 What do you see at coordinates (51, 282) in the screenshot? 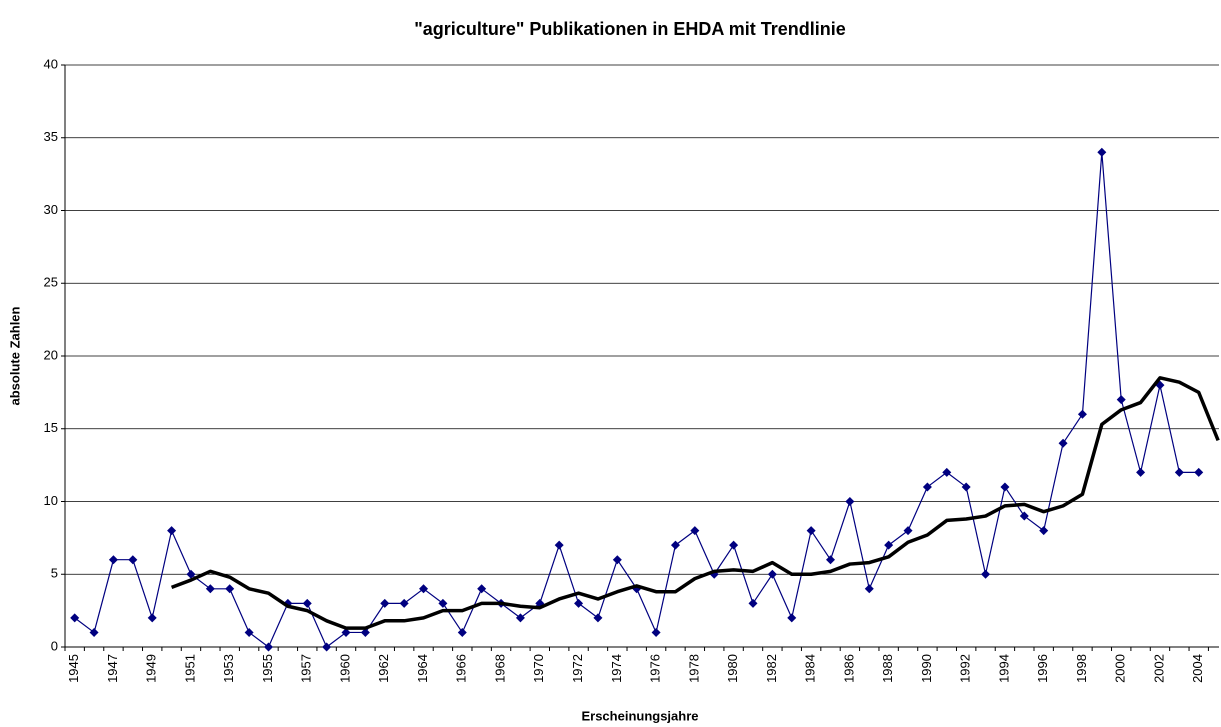
I see `y-tick-label: 25` at bounding box center [51, 282].